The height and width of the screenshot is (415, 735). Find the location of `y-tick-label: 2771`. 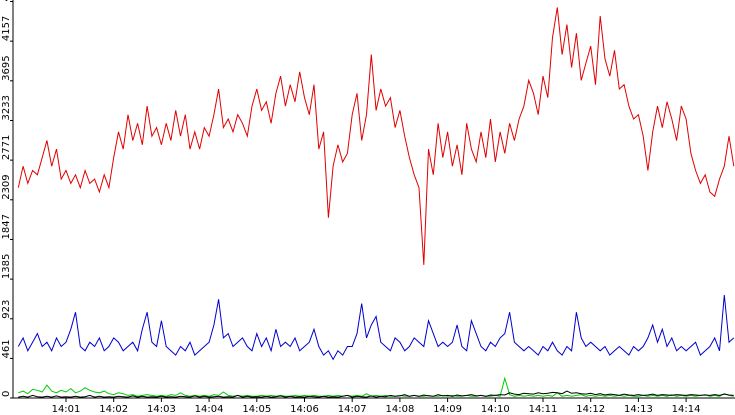

y-tick-label: 2771 is located at coordinates (6, 147).